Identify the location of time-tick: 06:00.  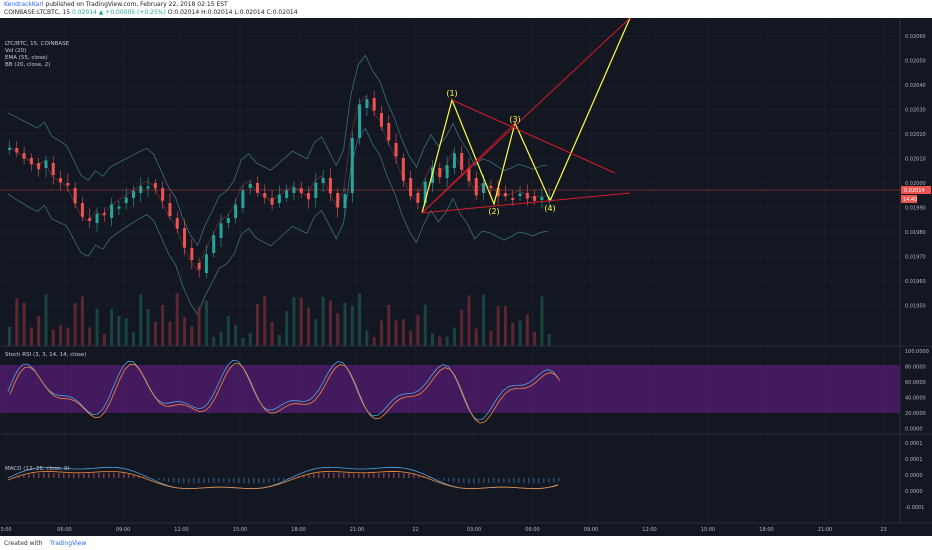
(64, 530).